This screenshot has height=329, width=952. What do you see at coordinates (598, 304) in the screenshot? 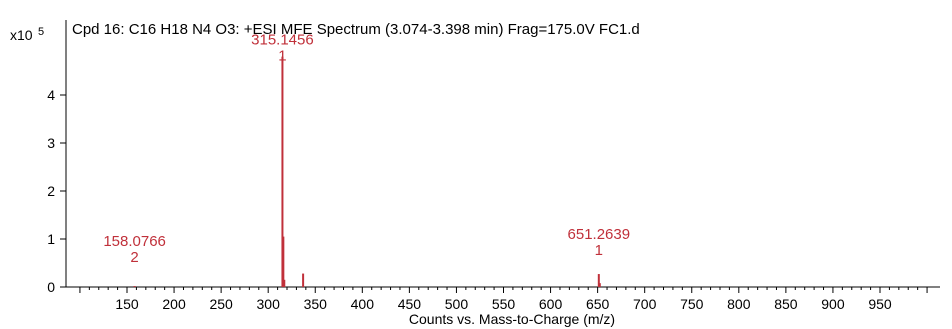
I see `x-tick-label: 650` at bounding box center [598, 304].